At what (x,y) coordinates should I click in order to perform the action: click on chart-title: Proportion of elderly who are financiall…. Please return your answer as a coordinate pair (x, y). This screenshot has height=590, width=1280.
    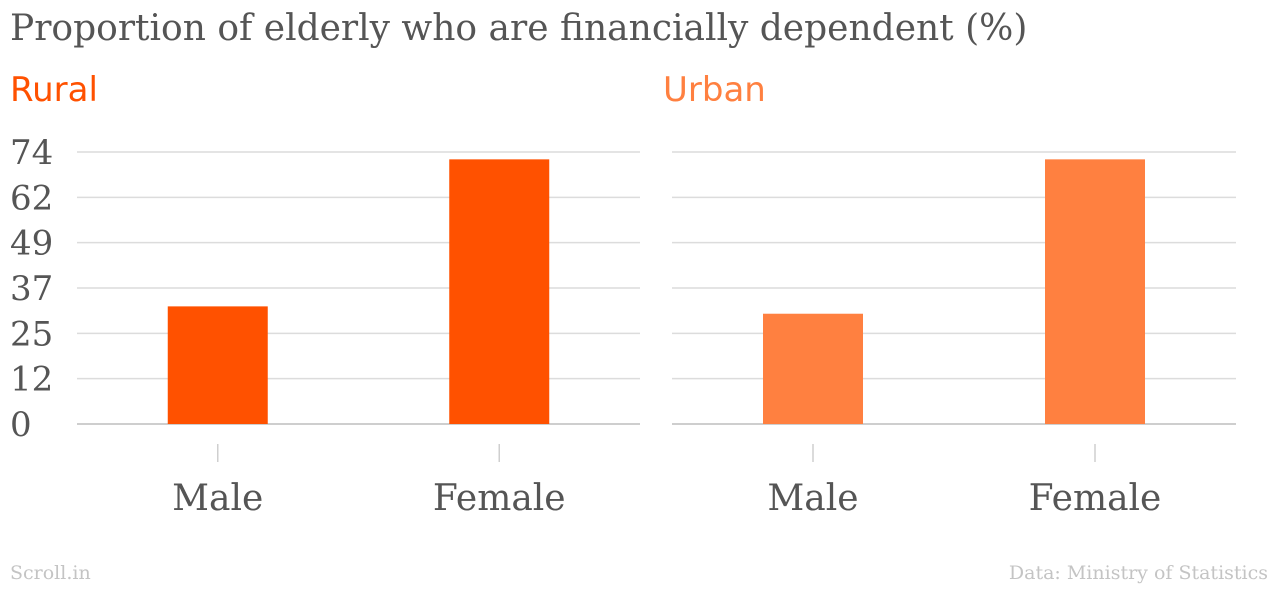
    Looking at the image, I should click on (519, 28).